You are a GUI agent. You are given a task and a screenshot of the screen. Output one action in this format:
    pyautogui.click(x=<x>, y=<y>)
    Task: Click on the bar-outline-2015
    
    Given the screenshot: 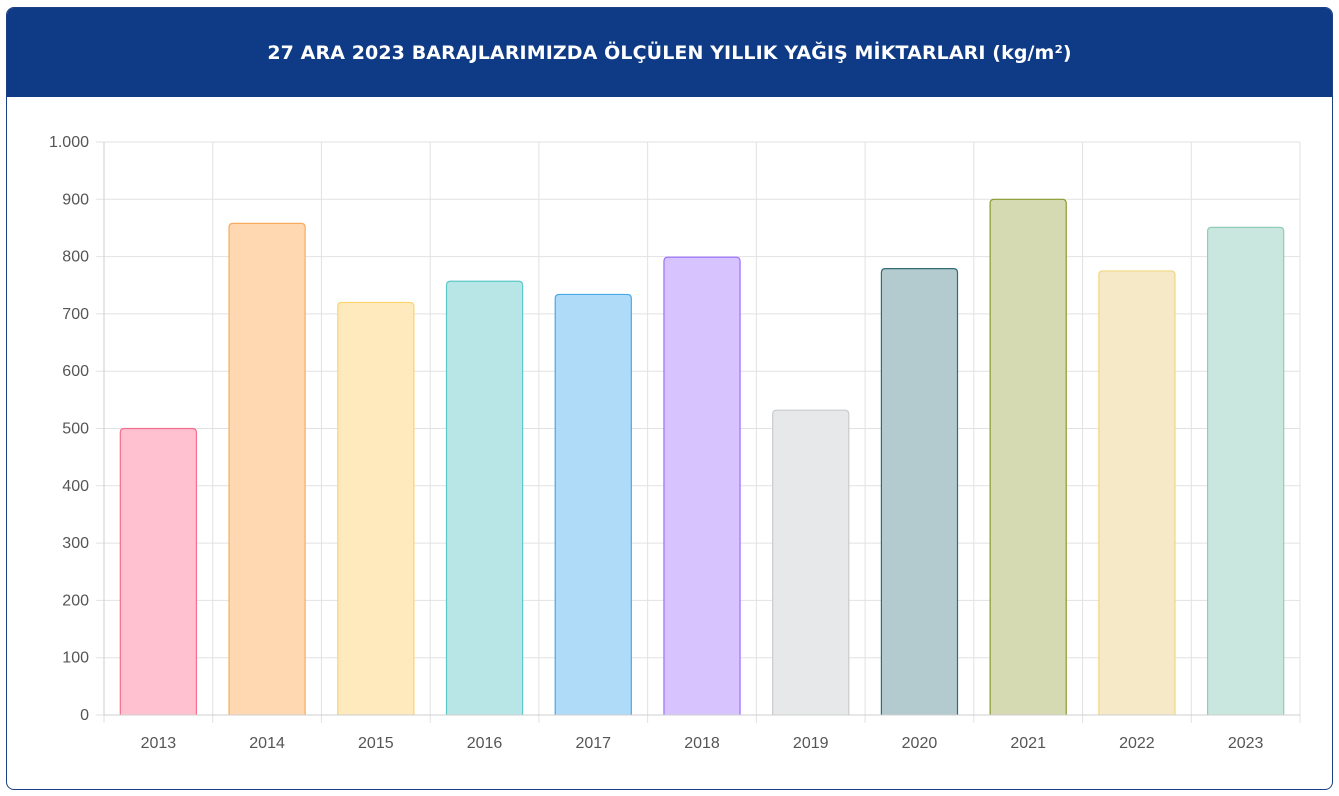 What is the action you would take?
    pyautogui.click(x=376, y=508)
    